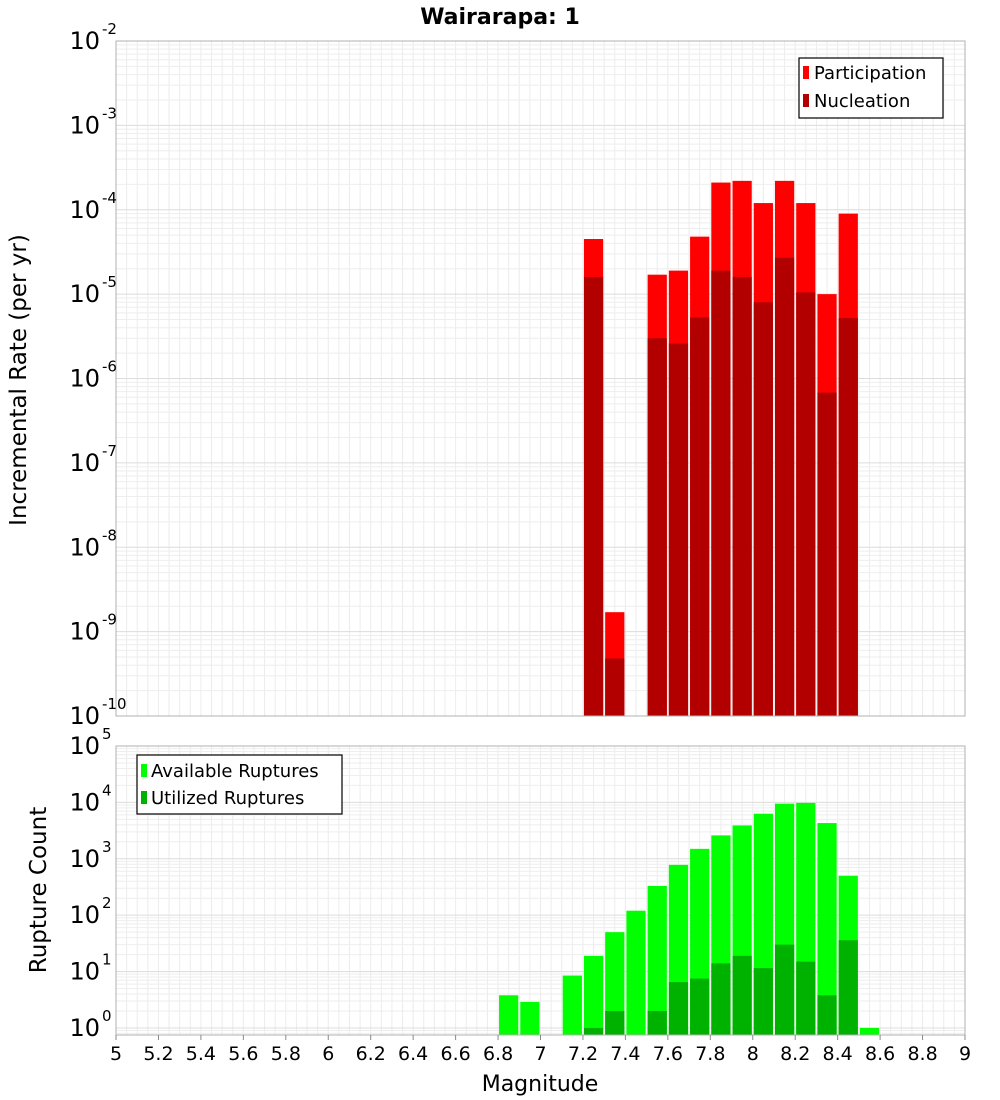  Describe the element at coordinates (109, 282) in the screenshot. I see `rate-y-tick-exponent: -5` at that location.